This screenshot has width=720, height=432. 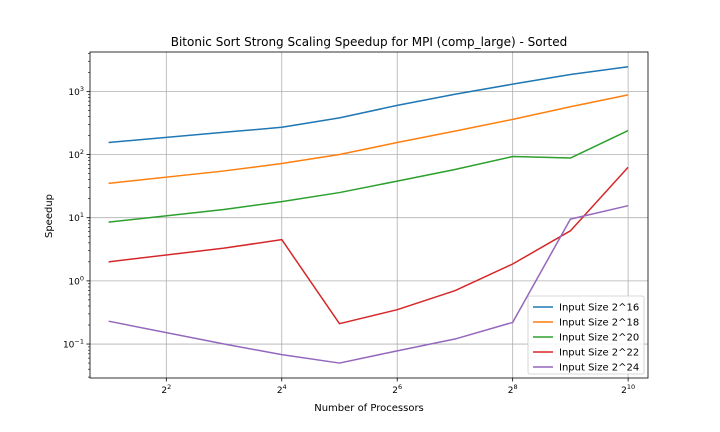 What do you see at coordinates (599, 308) in the screenshot?
I see `legend-entry: Input Size 2^16` at bounding box center [599, 308].